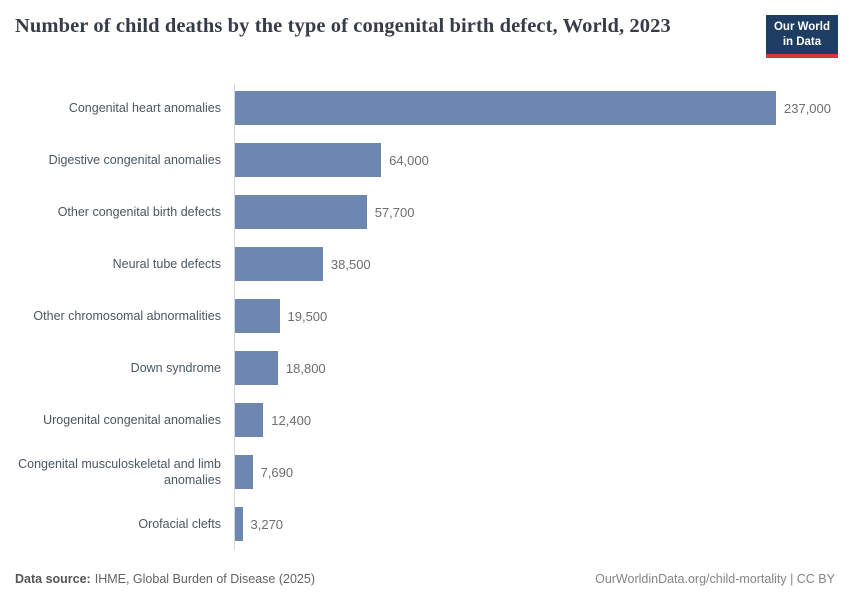 This screenshot has width=850, height=600. I want to click on owid-logo: Our World in Data, so click(801, 36).